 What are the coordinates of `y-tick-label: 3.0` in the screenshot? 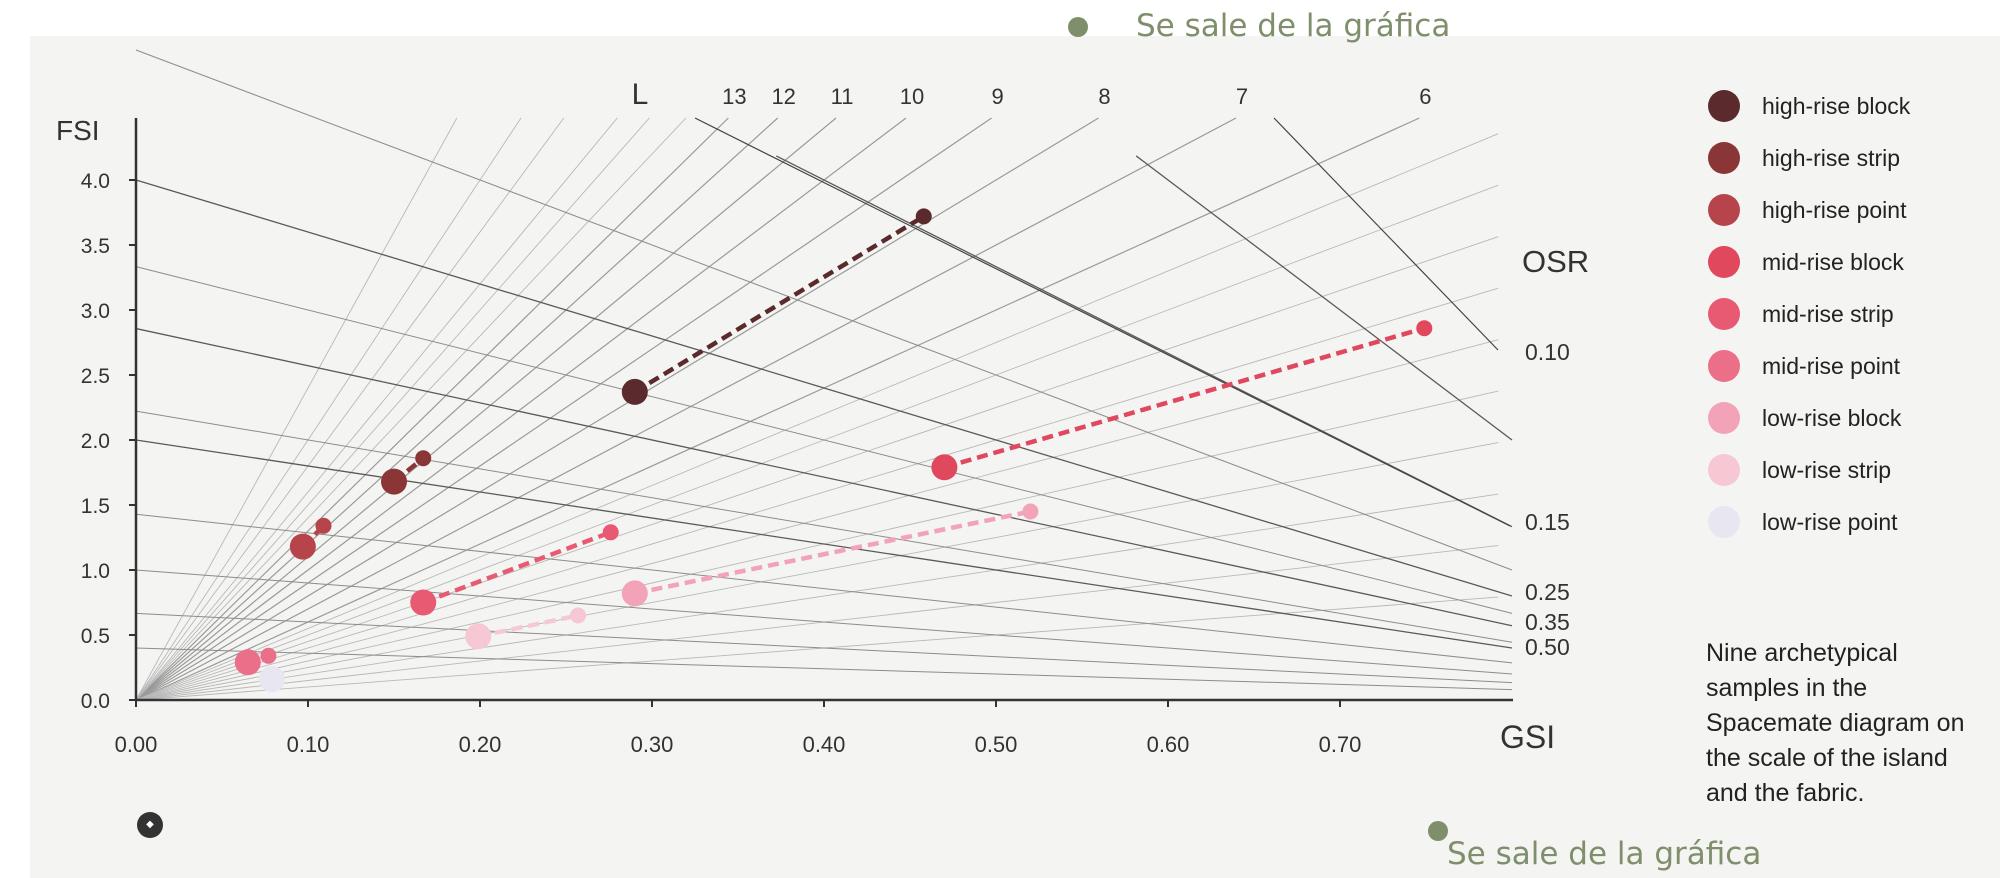 It's located at (95, 311).